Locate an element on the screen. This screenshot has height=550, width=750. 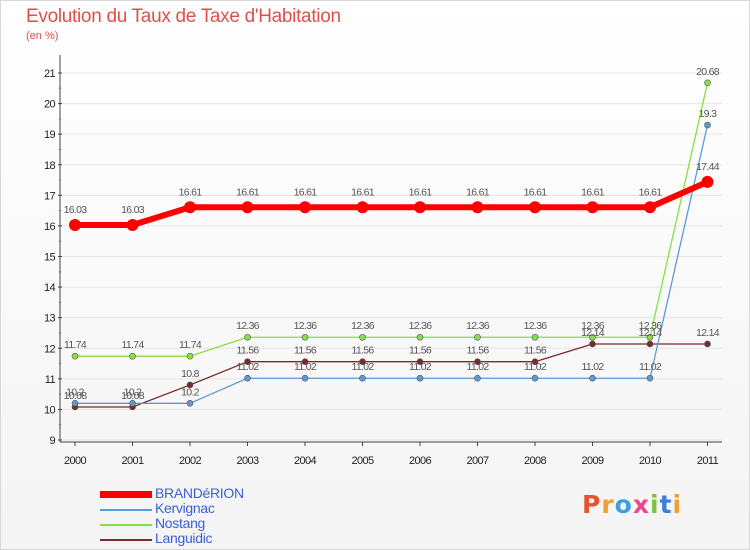
point-languidic-2007 is located at coordinates (477, 362).